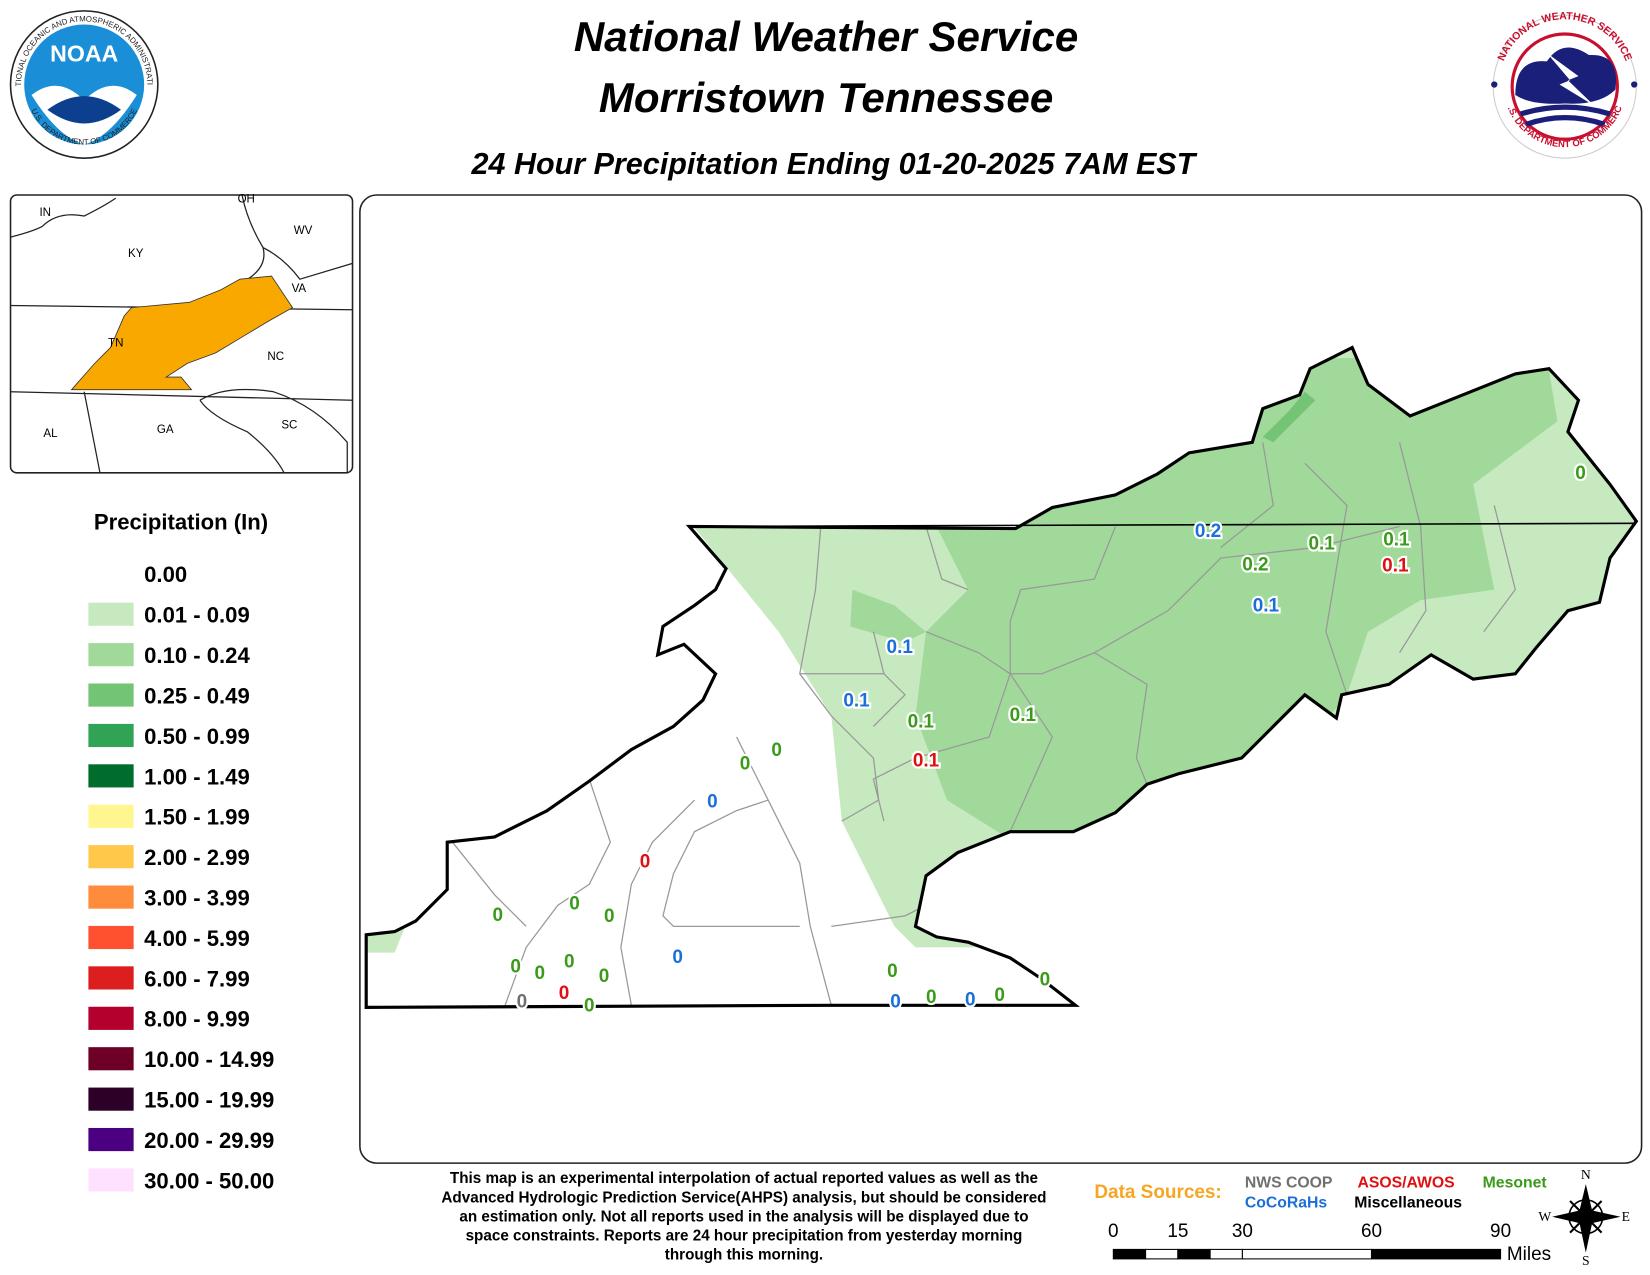 This screenshot has height=1275, width=1650. I want to click on note-line: through this morning., so click(744, 1255).